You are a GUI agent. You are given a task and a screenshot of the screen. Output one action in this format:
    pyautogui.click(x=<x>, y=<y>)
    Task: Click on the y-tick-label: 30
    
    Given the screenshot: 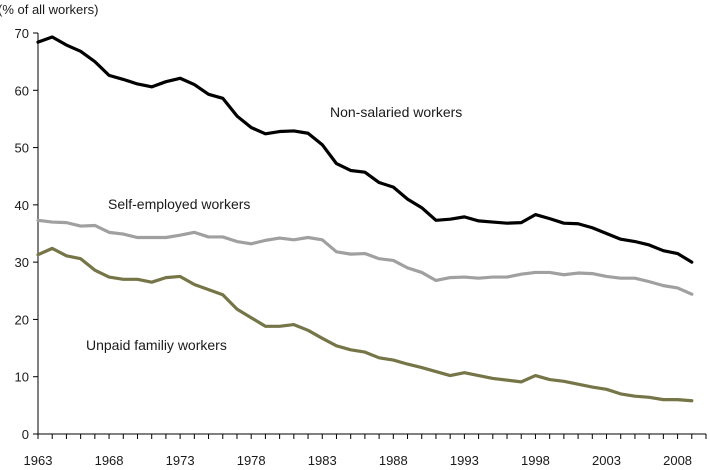 What is the action you would take?
    pyautogui.click(x=22, y=262)
    